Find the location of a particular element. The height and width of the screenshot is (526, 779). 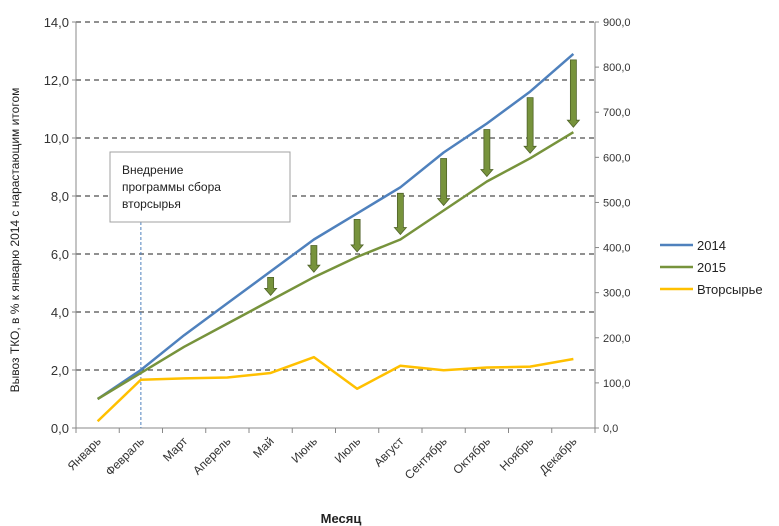

annotation-line: Внедрение is located at coordinates (153, 170).